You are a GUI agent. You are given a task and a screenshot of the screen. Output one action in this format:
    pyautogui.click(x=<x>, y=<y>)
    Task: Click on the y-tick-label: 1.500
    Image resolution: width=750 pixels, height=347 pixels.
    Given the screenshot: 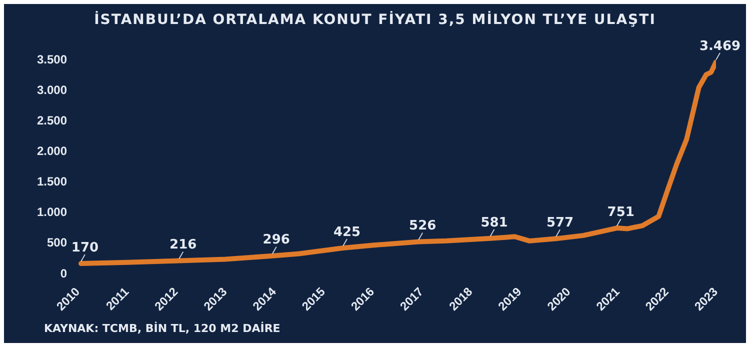 What is the action you would take?
    pyautogui.click(x=52, y=181)
    